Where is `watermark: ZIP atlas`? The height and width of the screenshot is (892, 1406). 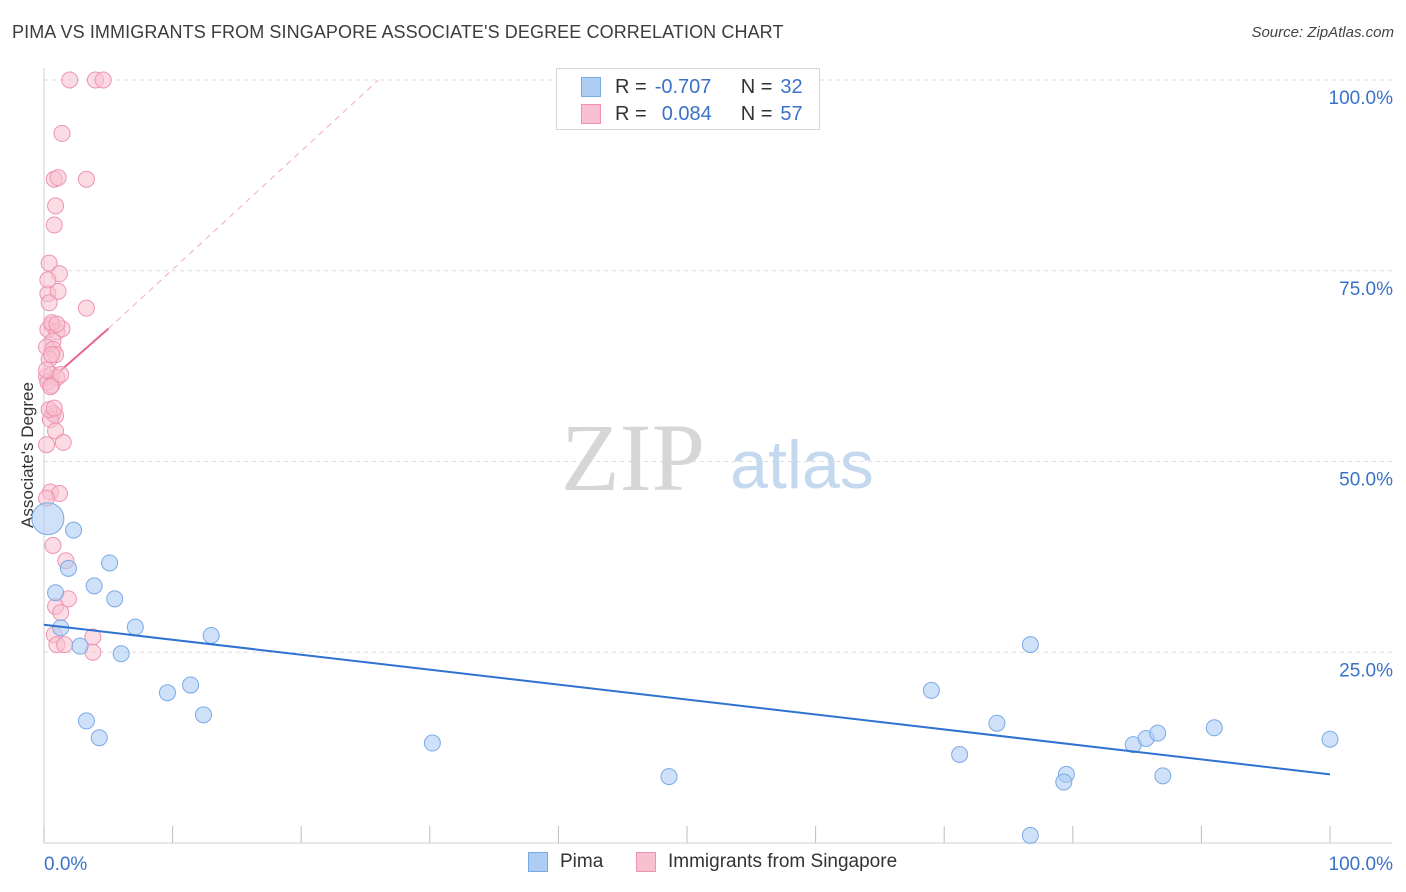
watermark: ZIP atlas is located at coordinates (717, 457).